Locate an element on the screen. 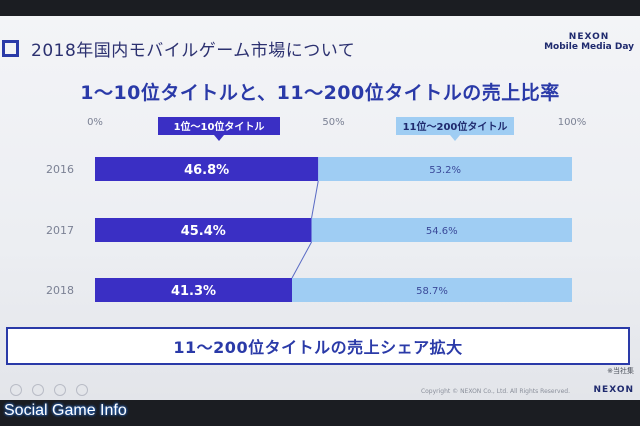 This screenshot has height=426, width=640. presenter-toolbar is located at coordinates (49, 390).